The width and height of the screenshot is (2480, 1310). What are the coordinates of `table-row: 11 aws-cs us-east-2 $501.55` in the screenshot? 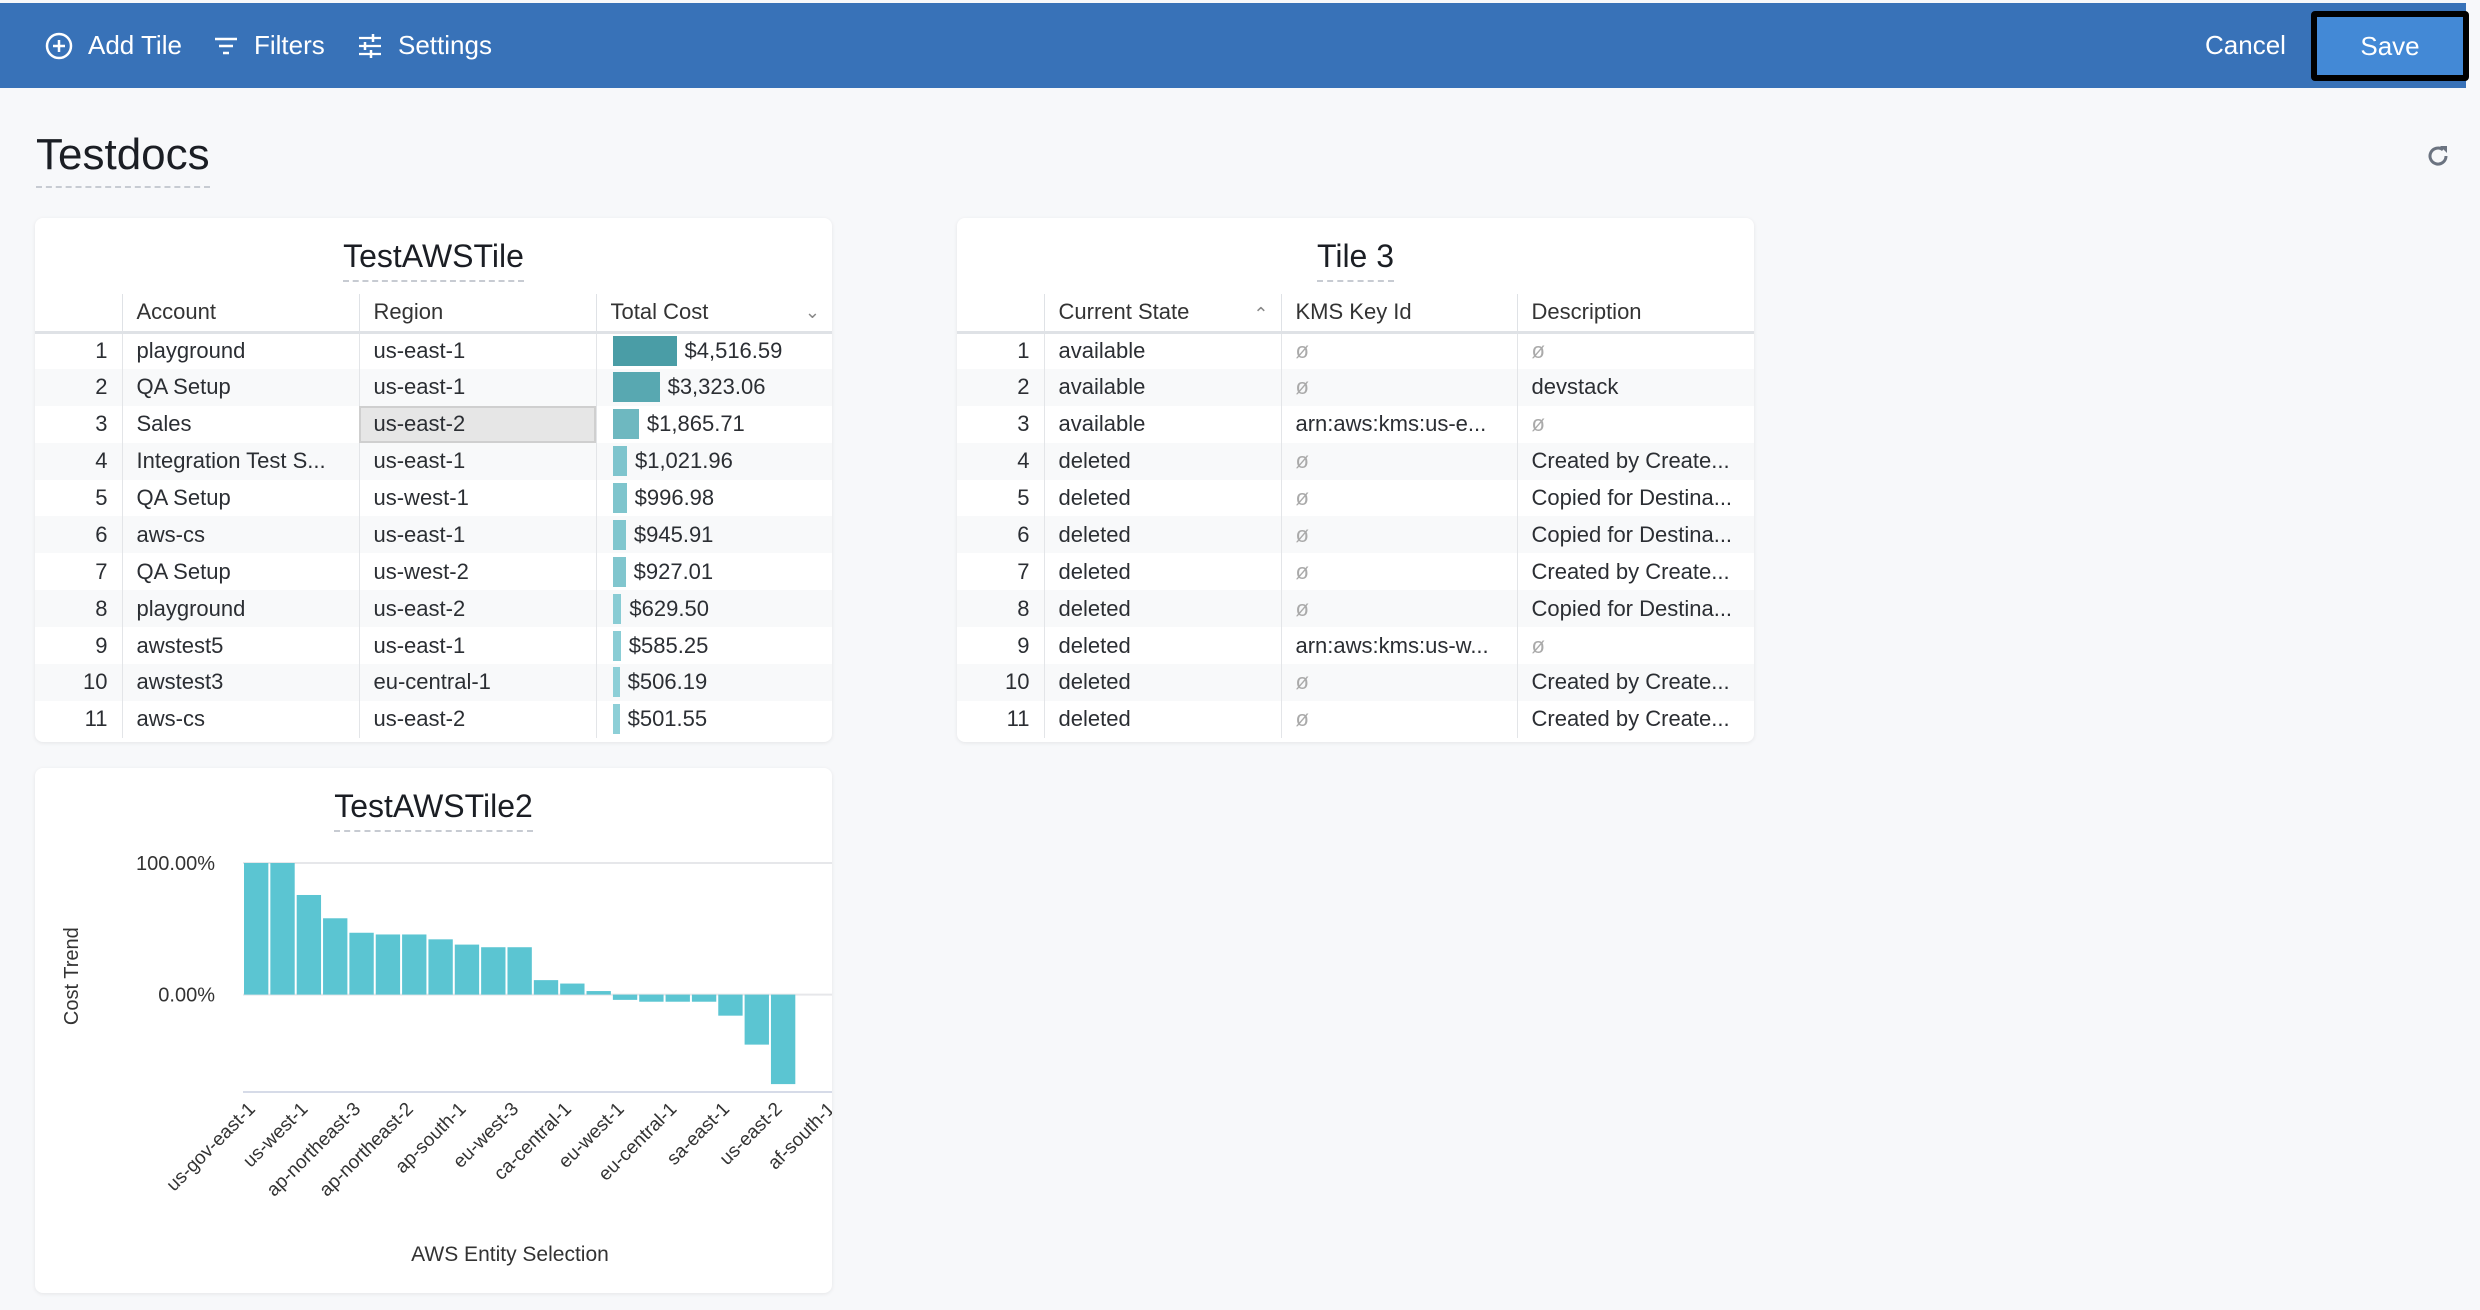 It's located at (433, 719).